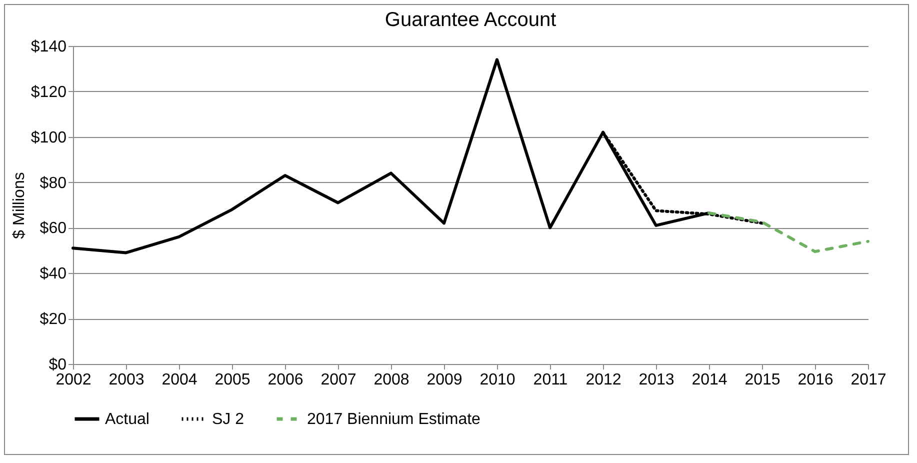 The height and width of the screenshot is (463, 917). Describe the element at coordinates (710, 380) in the screenshot. I see `x-tick-label: 2014` at that location.